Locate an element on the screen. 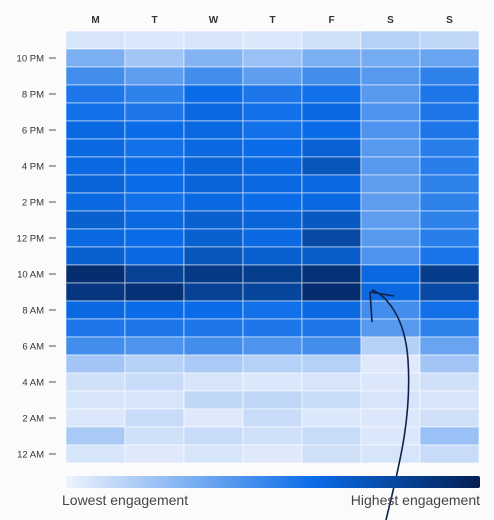 Image resolution: width=494 pixels, height=520 pixels. time-label: 4 AM is located at coordinates (33, 383).